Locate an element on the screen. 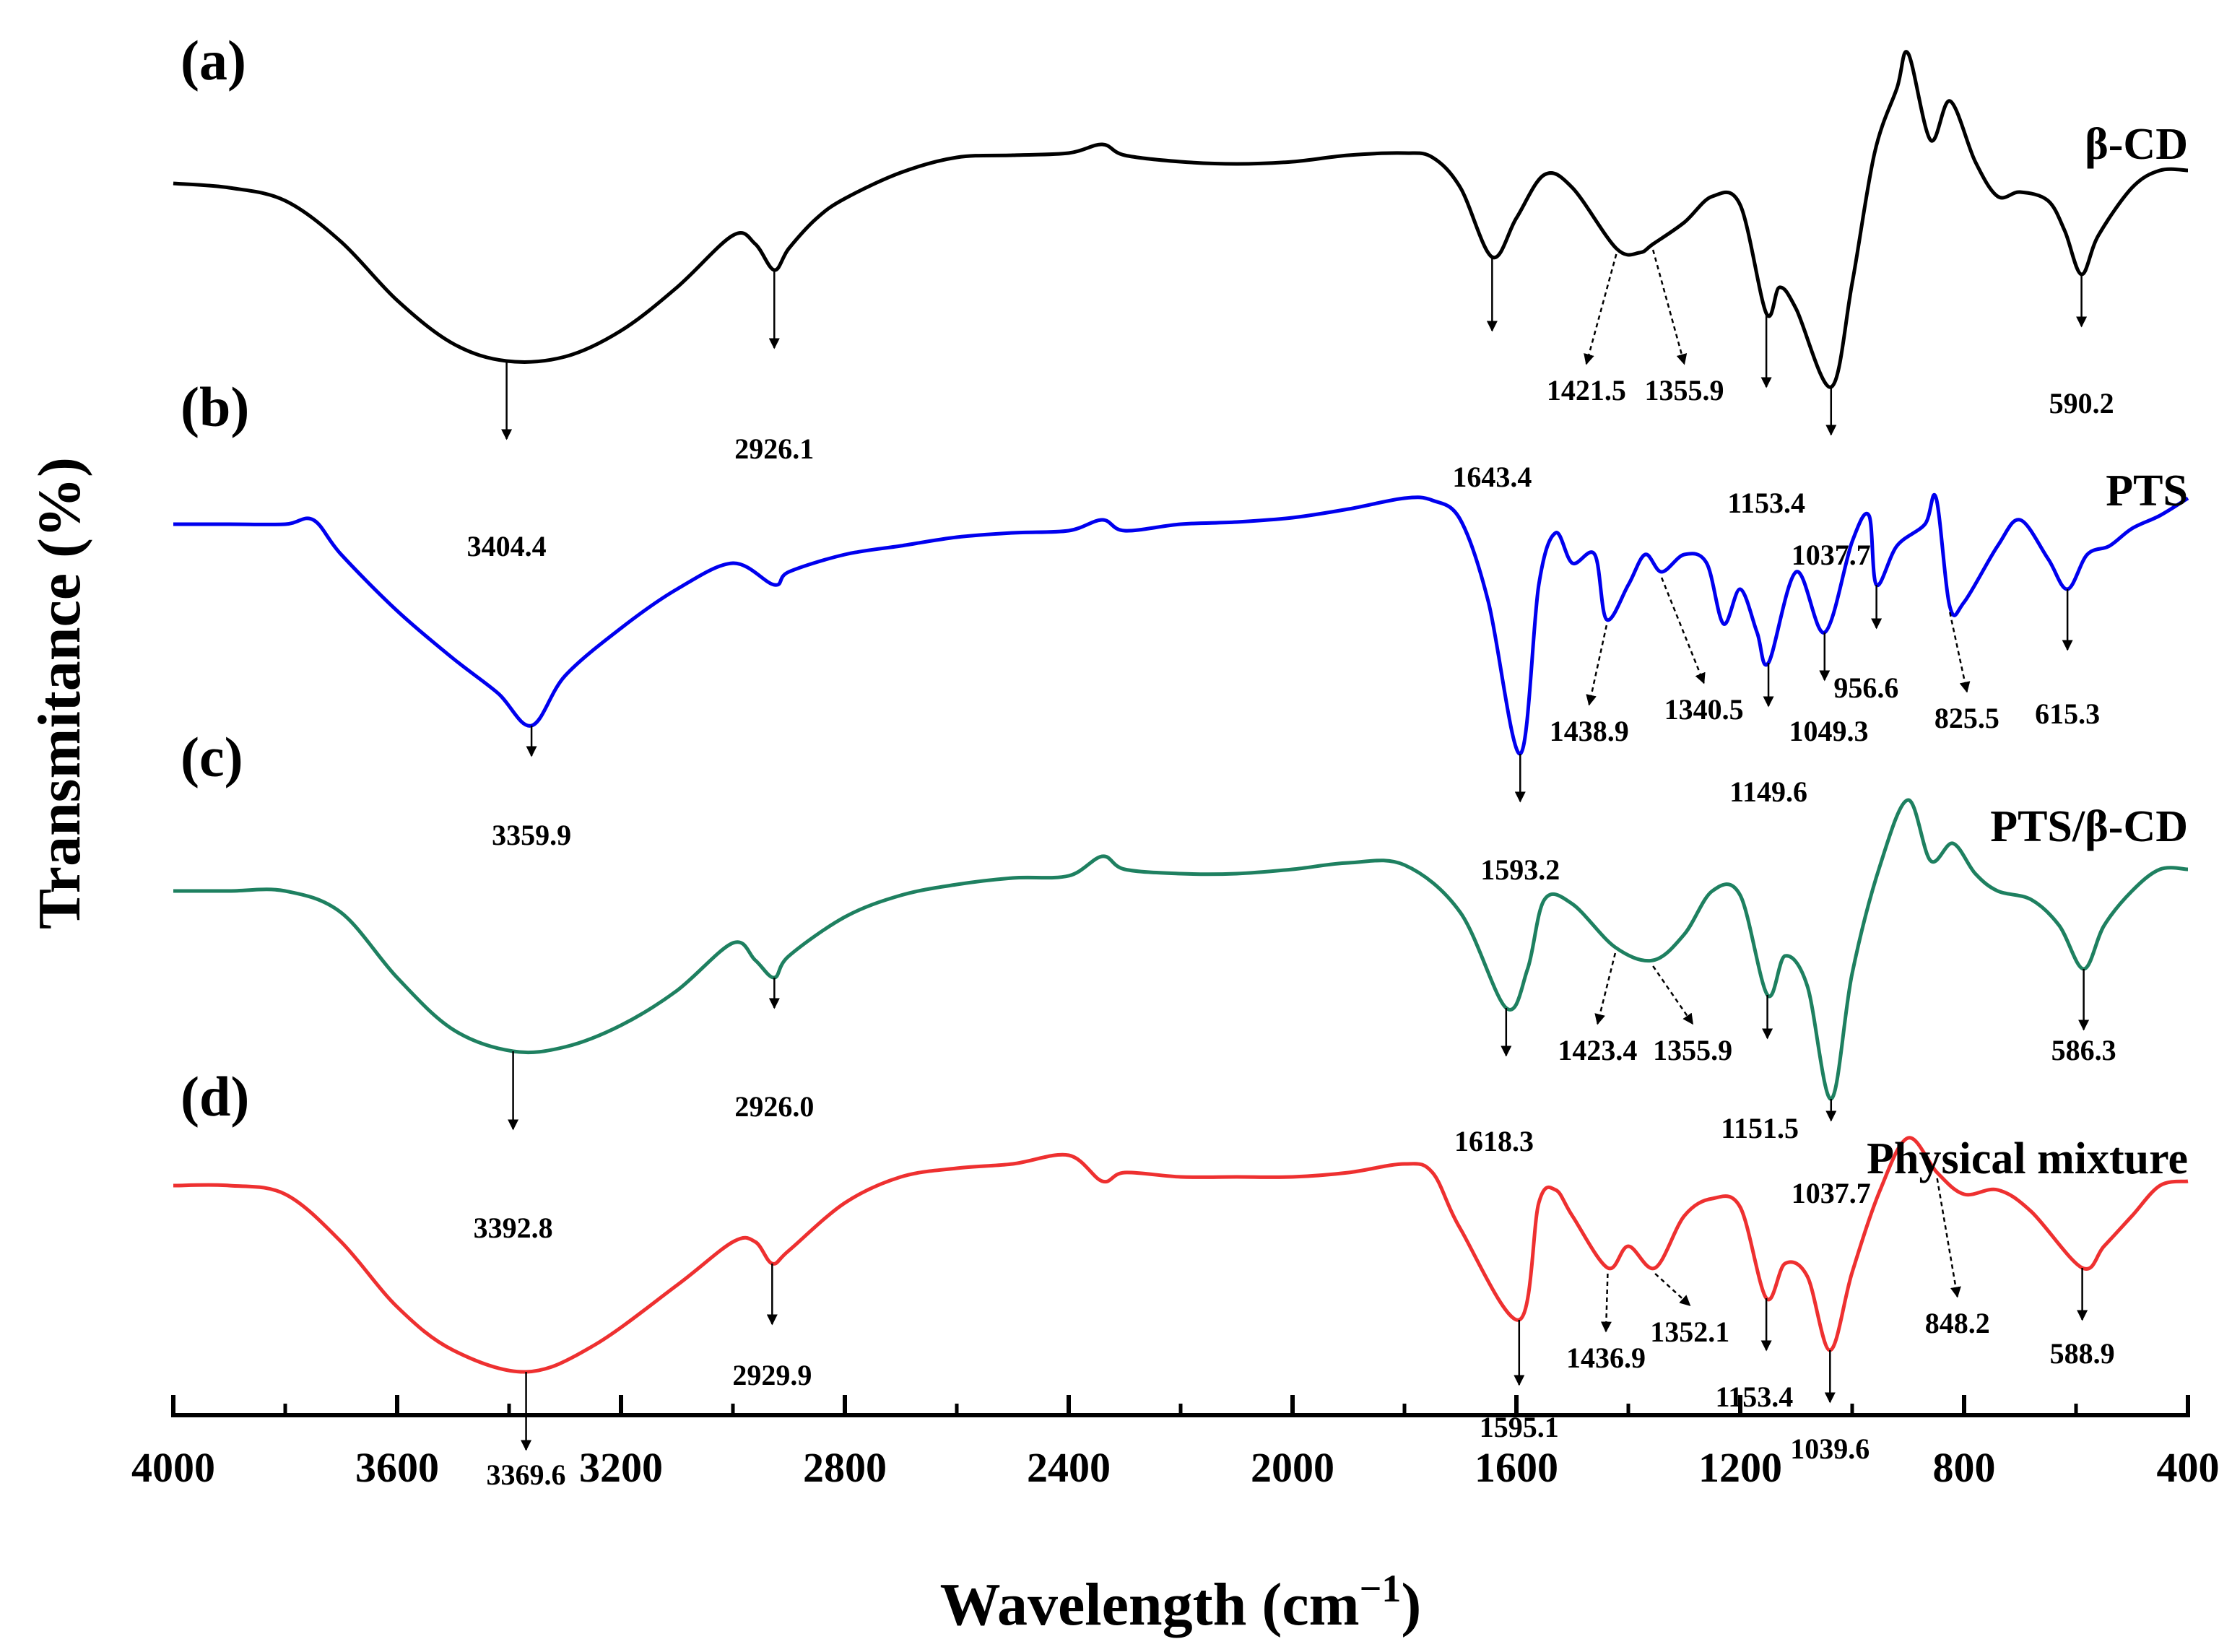 This screenshot has height=1652, width=2232. x-tick-label: 2400 is located at coordinates (1069, 1467).